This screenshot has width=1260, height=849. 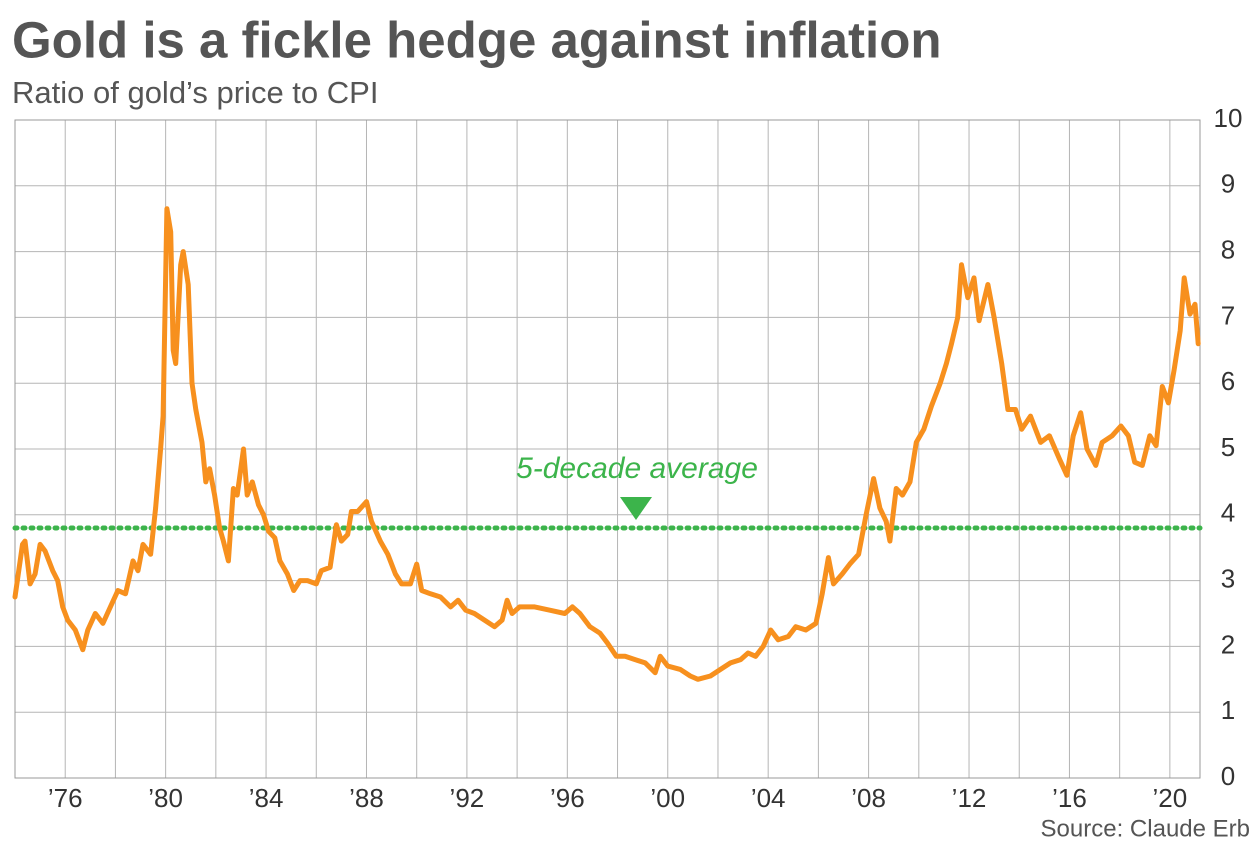 What do you see at coordinates (467, 798) in the screenshot?
I see `x-tick-label: ’92` at bounding box center [467, 798].